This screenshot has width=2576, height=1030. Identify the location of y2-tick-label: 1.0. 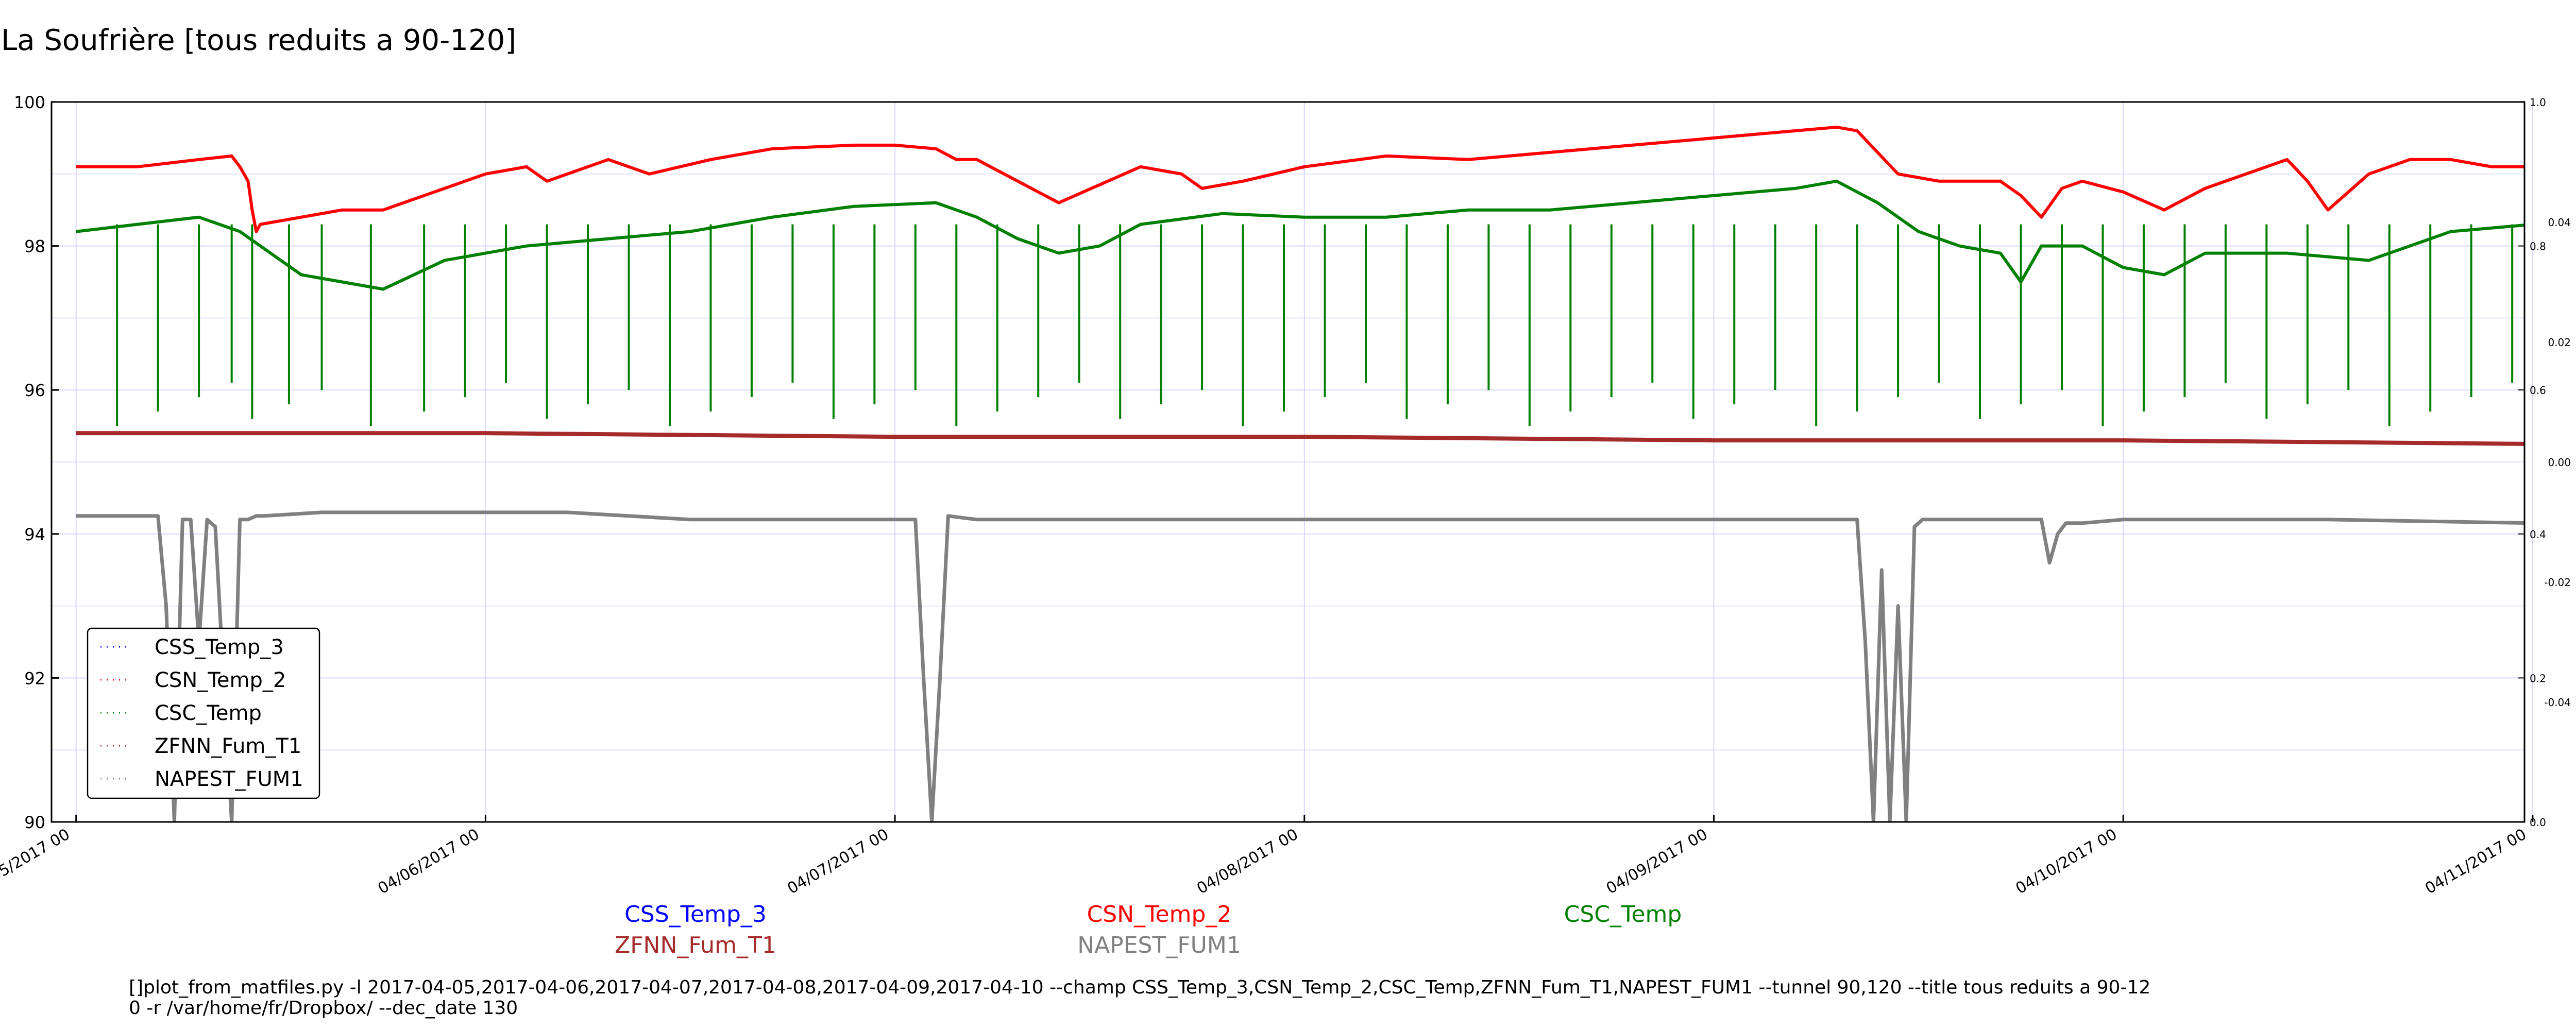
(2538, 102).